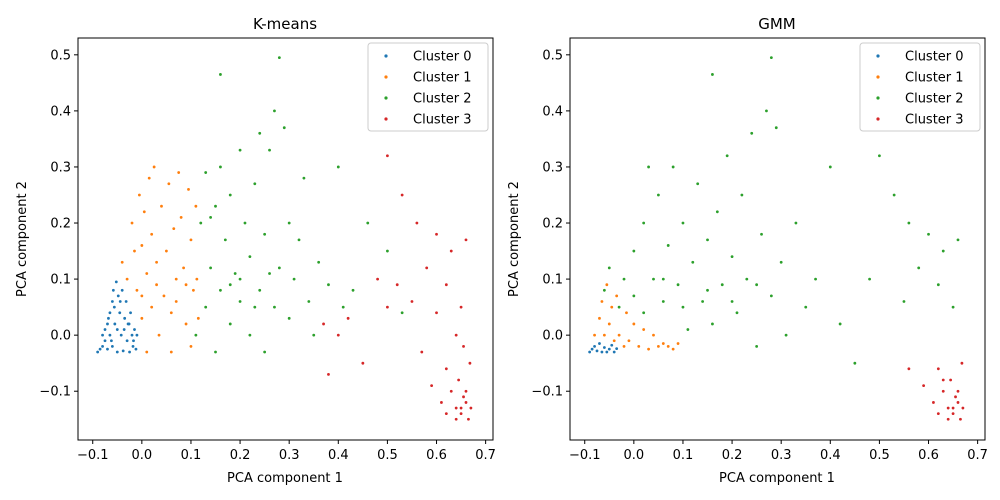 This screenshot has width=1000, height=500. What do you see at coordinates (22, 239) in the screenshot?
I see `y-axis-label: PCA component 2` at bounding box center [22, 239].